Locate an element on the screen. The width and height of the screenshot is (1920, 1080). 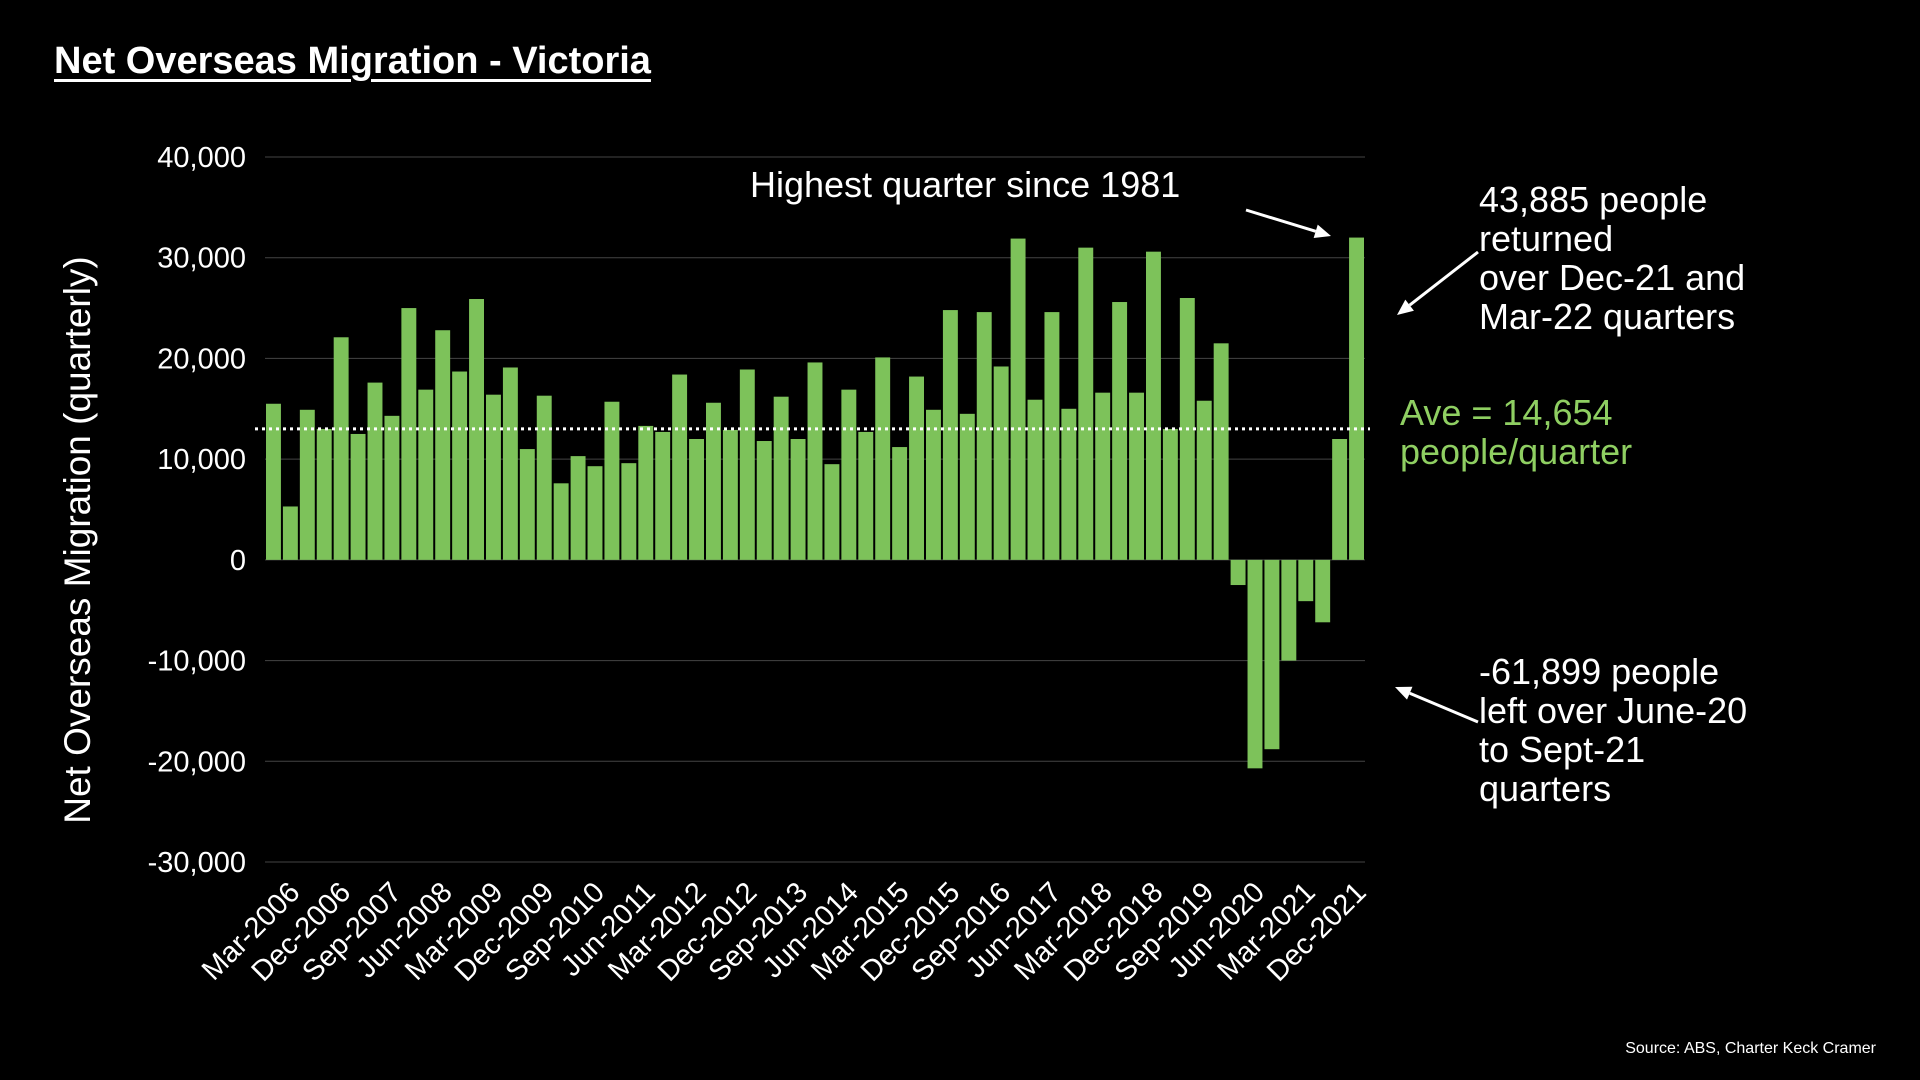
y-tick-label: 10,000 is located at coordinates (201, 460).